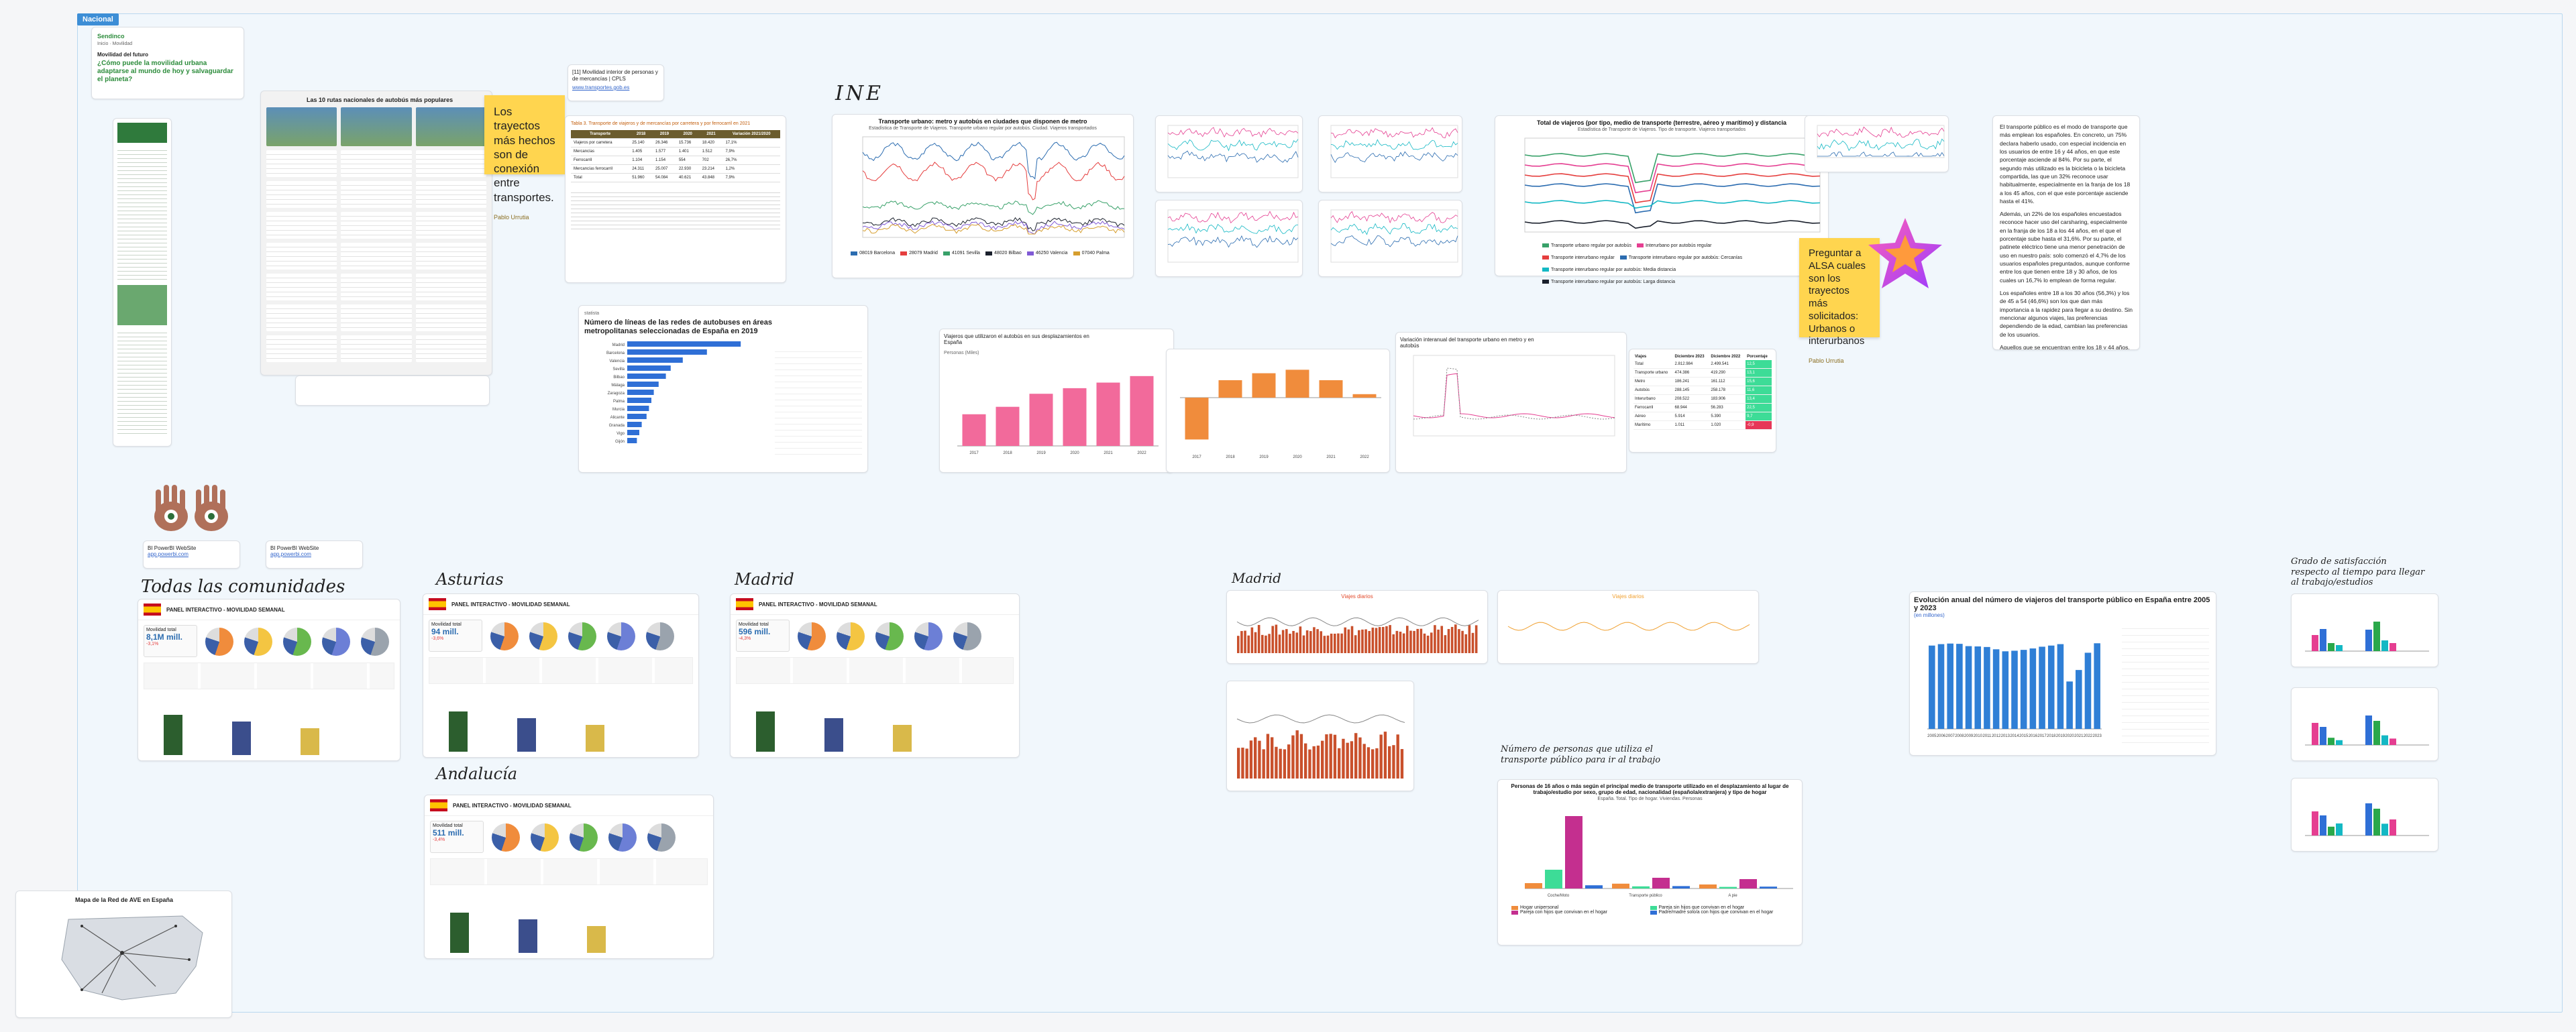  What do you see at coordinates (1357, 627) in the screenshot?
I see `madrid-daily-1: Viajes diarios` at bounding box center [1357, 627].